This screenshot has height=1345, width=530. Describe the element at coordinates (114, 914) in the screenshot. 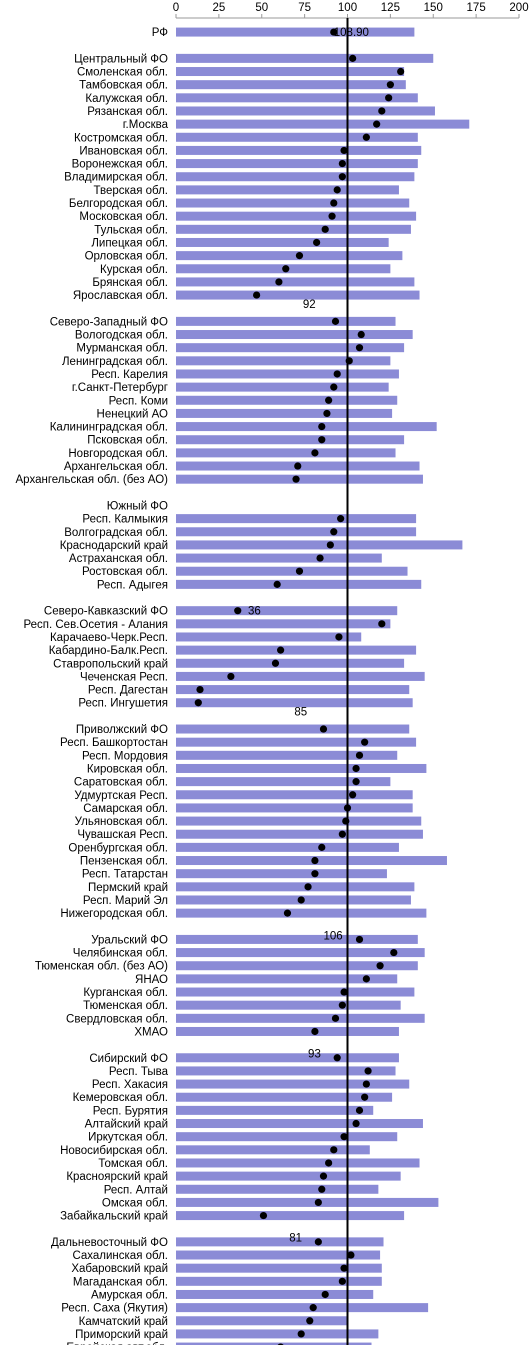

I see `row-label: Нижегородская обл.` at that location.